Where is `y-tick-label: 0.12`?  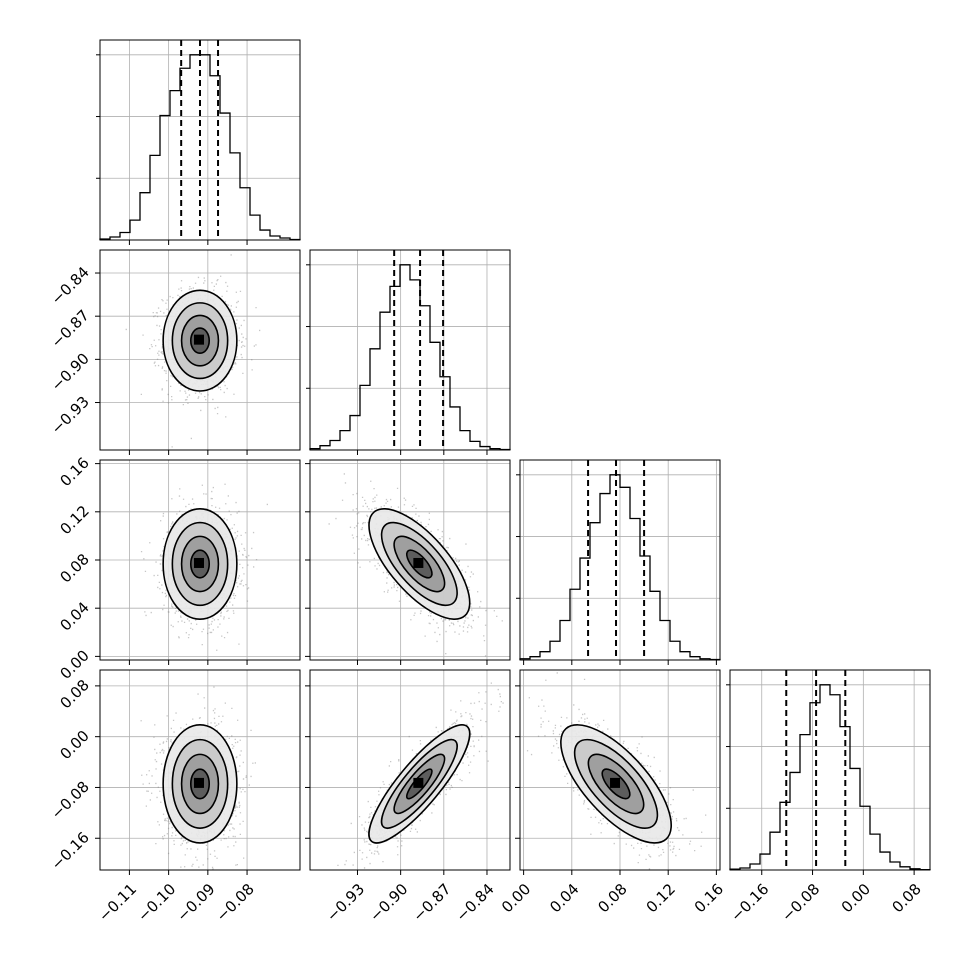 y-tick-label: 0.12 is located at coordinates (74, 520).